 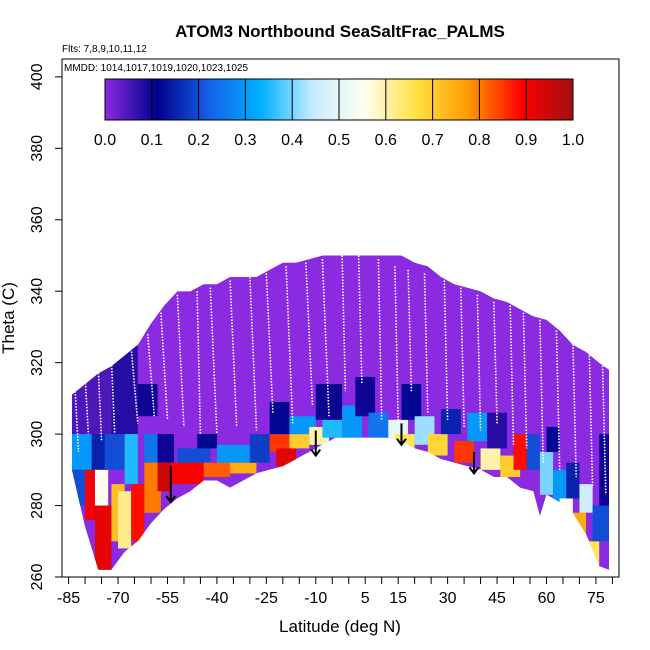 What do you see at coordinates (596, 598) in the screenshot?
I see `x-tick-label-11: 75` at bounding box center [596, 598].